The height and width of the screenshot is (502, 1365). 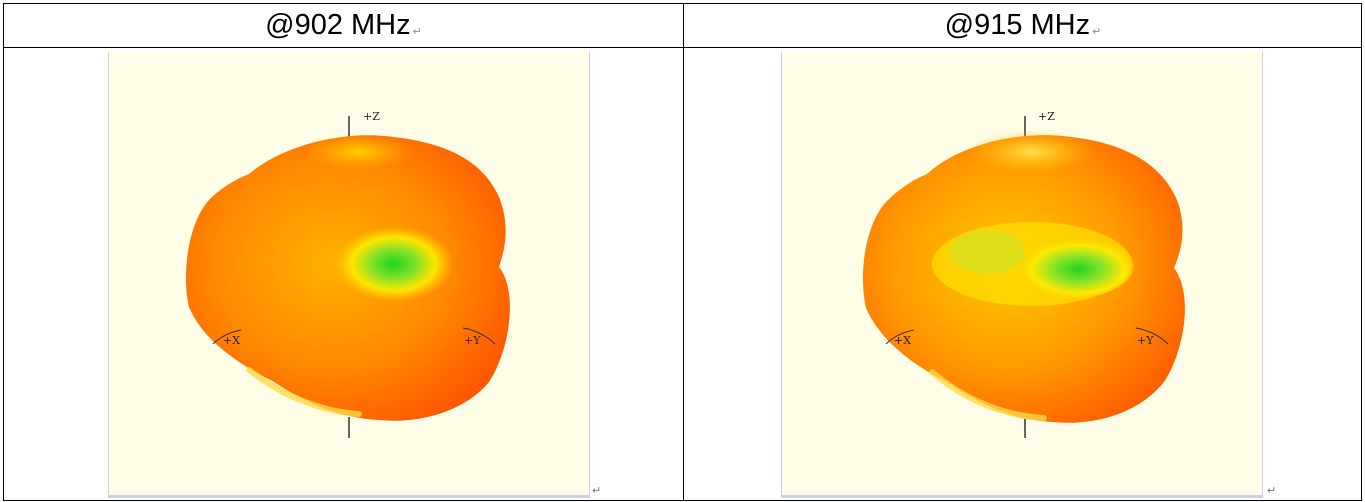 What do you see at coordinates (1017, 25) in the screenshot?
I see `header-label-915: @915 MHz` at bounding box center [1017, 25].